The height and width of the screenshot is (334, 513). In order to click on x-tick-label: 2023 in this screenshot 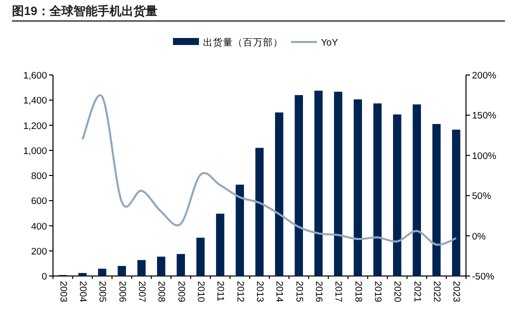, I will do `click(456, 291)`.